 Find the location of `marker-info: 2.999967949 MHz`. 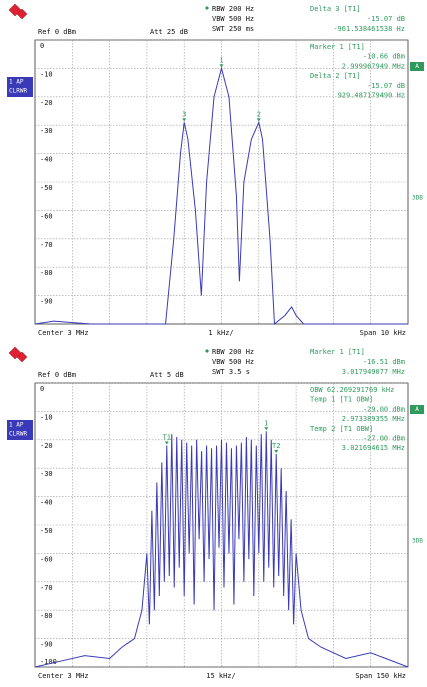

marker-info: 2.999967949 MHz is located at coordinates (373, 66).